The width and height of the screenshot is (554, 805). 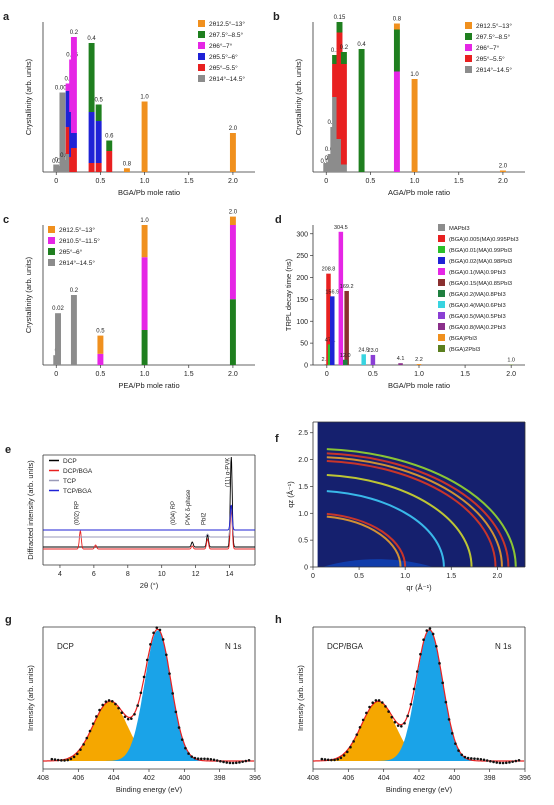 What do you see at coordinates (302, 322) in the screenshot?
I see `y-tick-label: 100` at bounding box center [302, 322].